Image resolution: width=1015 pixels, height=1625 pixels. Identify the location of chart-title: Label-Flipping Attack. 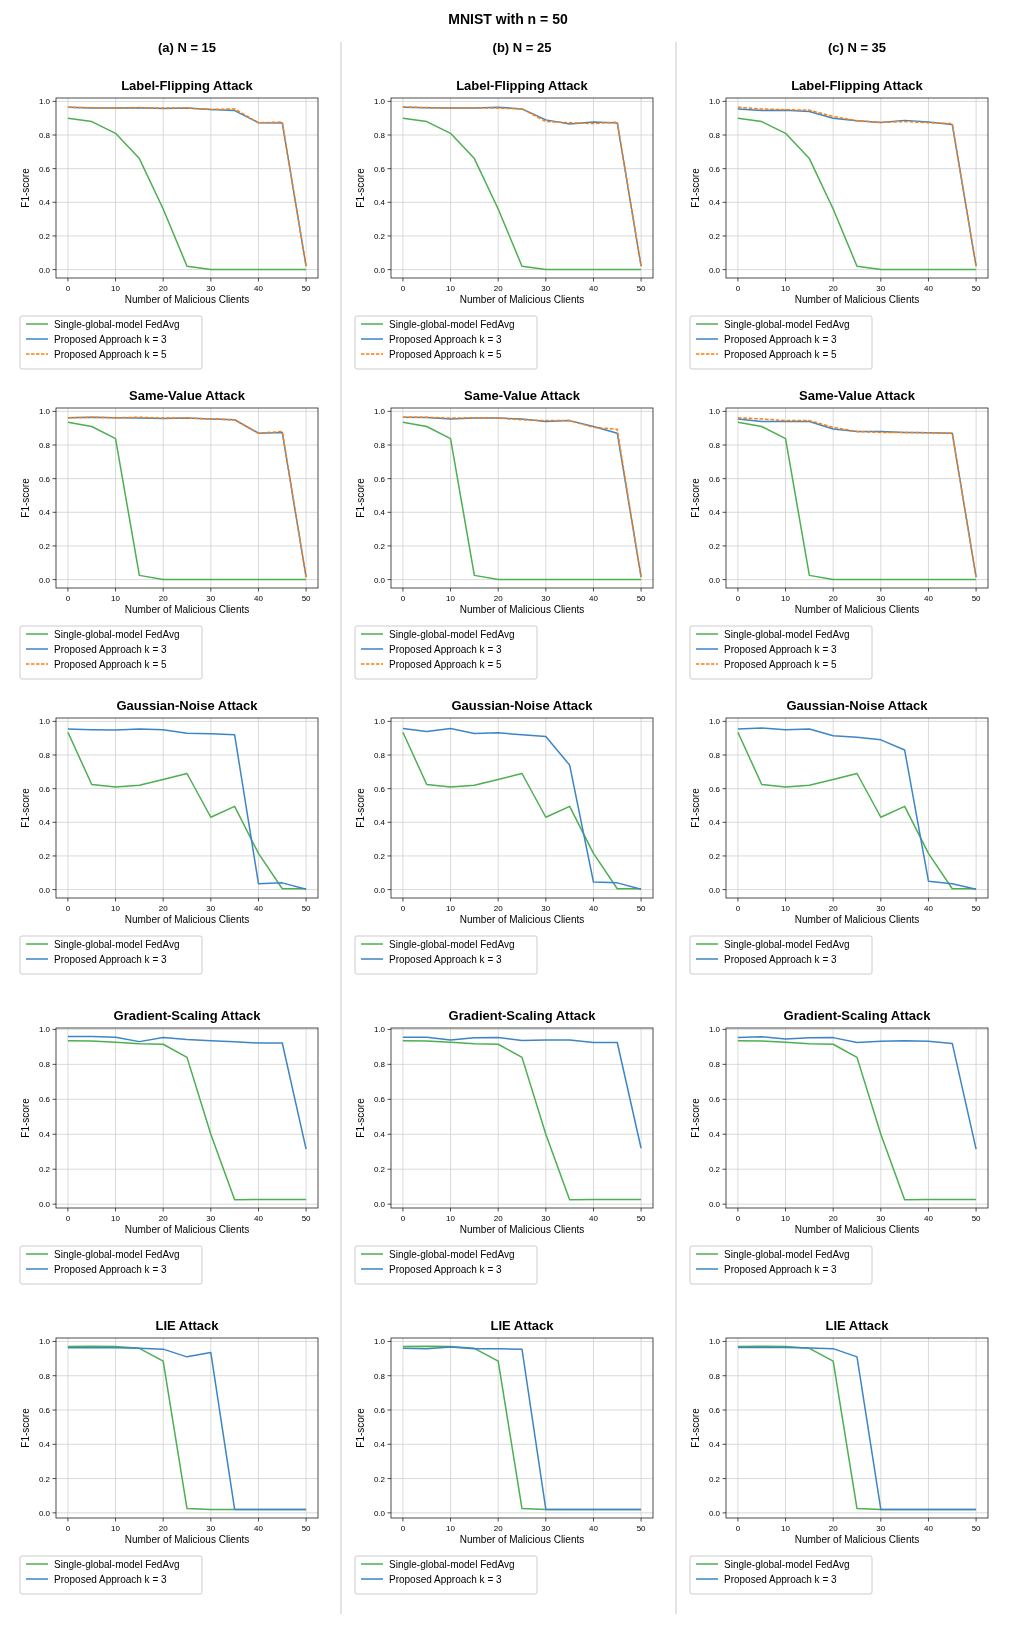
(857, 85).